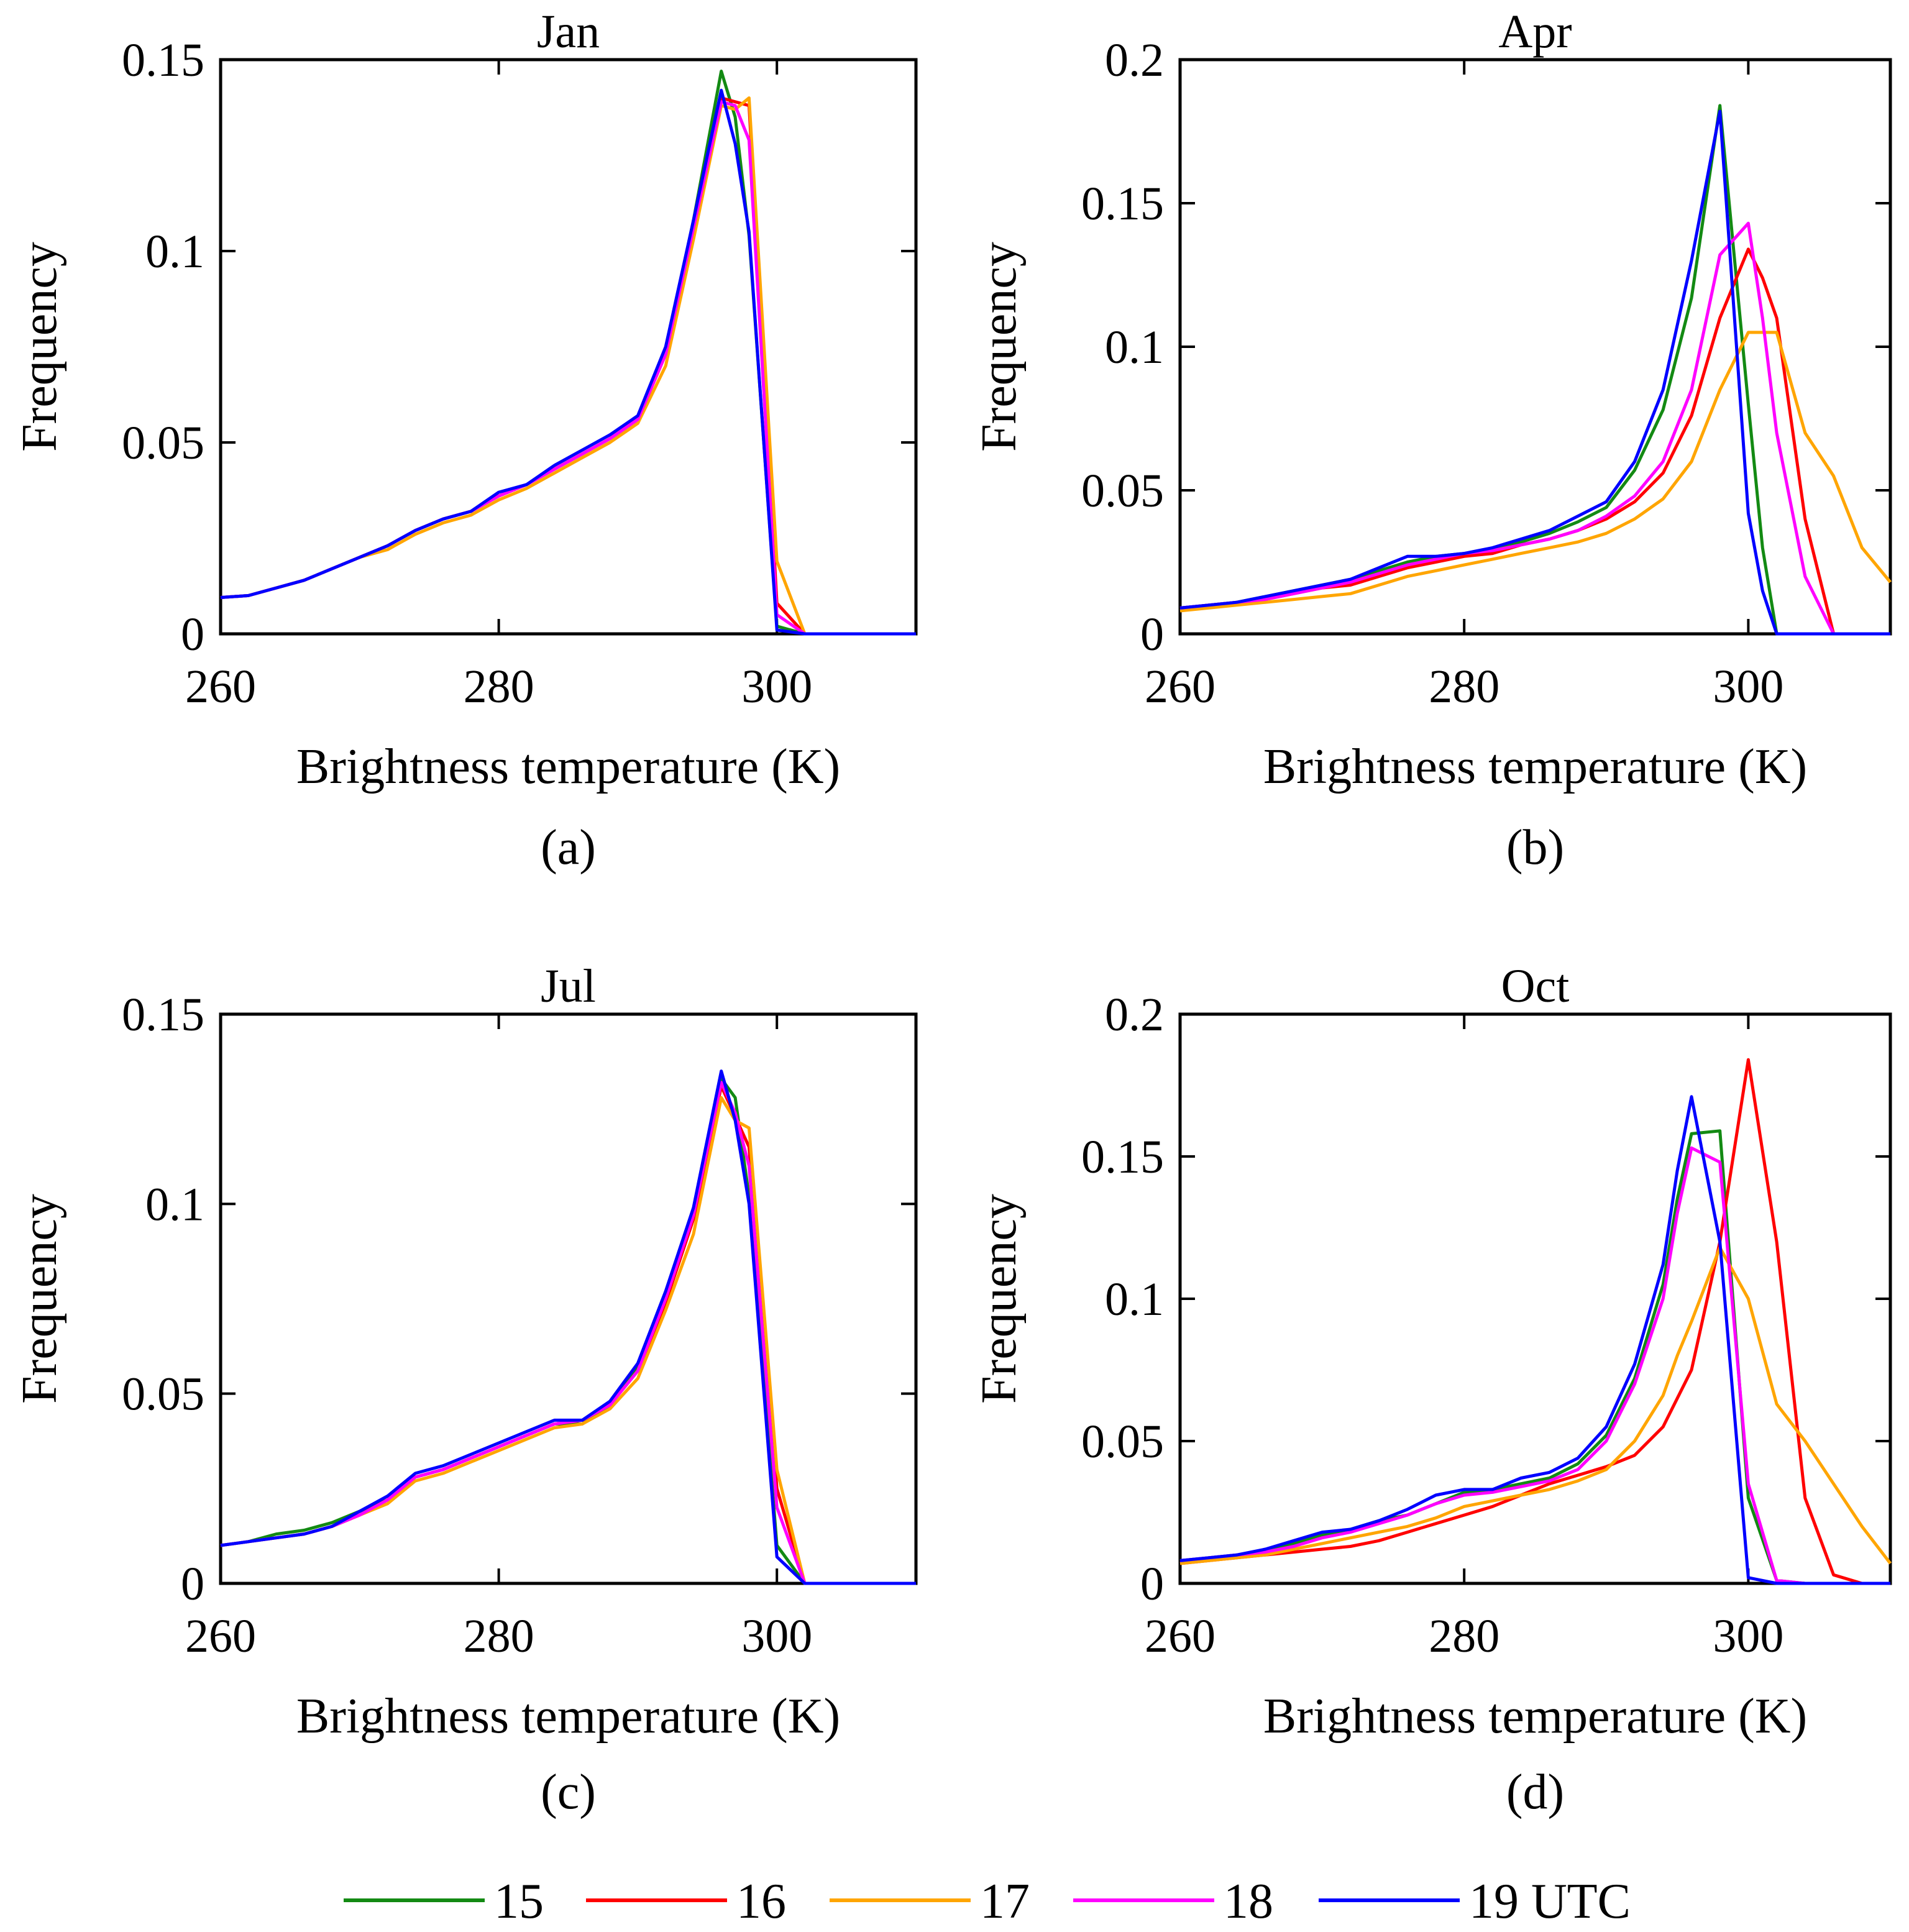 This screenshot has height=1932, width=1909. What do you see at coordinates (568, 986) in the screenshot?
I see `panel-title: Jul` at bounding box center [568, 986].